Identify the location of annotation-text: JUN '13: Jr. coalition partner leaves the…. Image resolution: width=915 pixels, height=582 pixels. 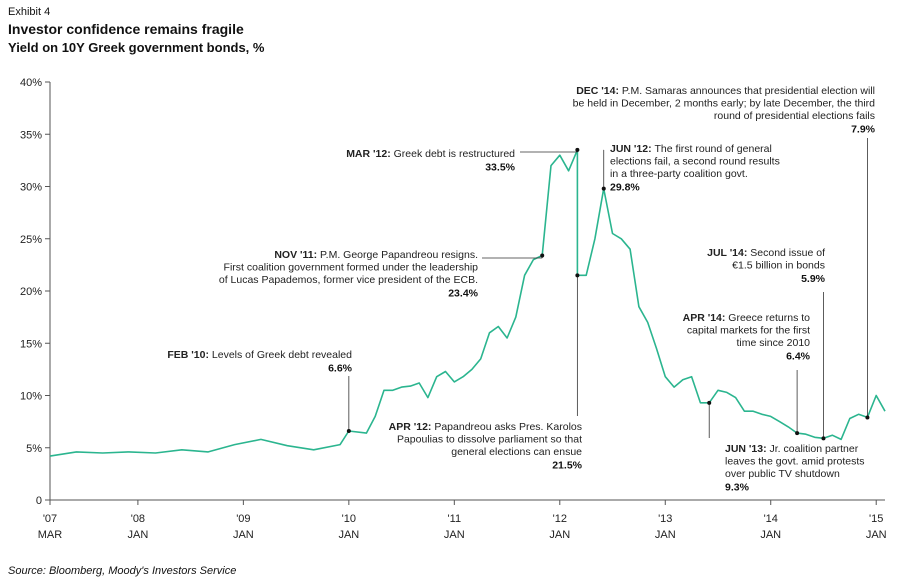
(795, 461).